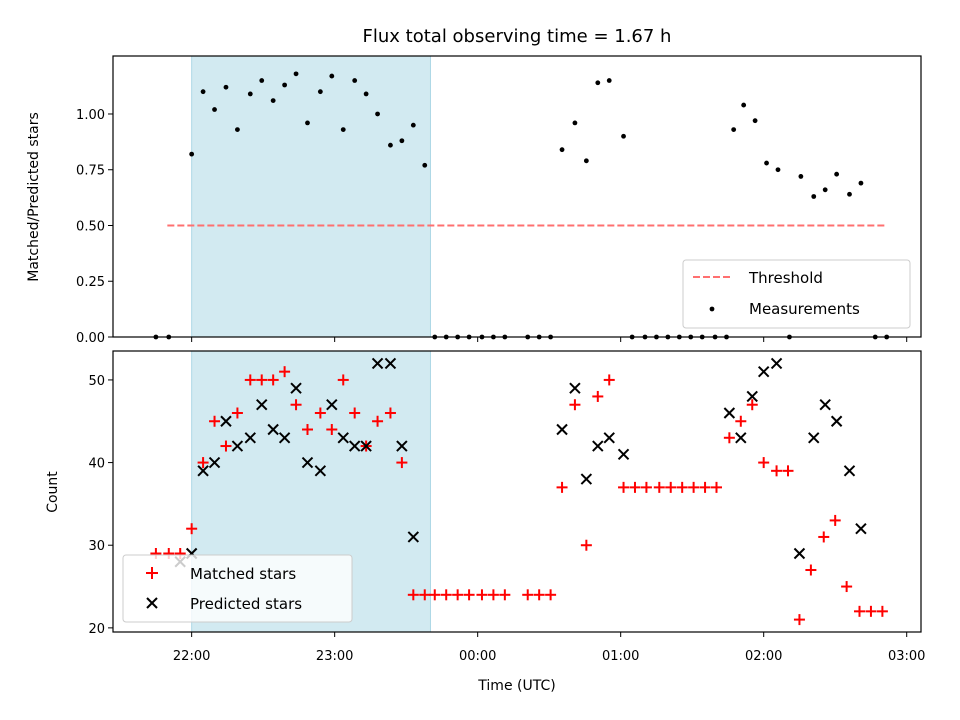  What do you see at coordinates (90, 338) in the screenshot?
I see `ratio-y-tick-label: 0.00` at bounding box center [90, 338].